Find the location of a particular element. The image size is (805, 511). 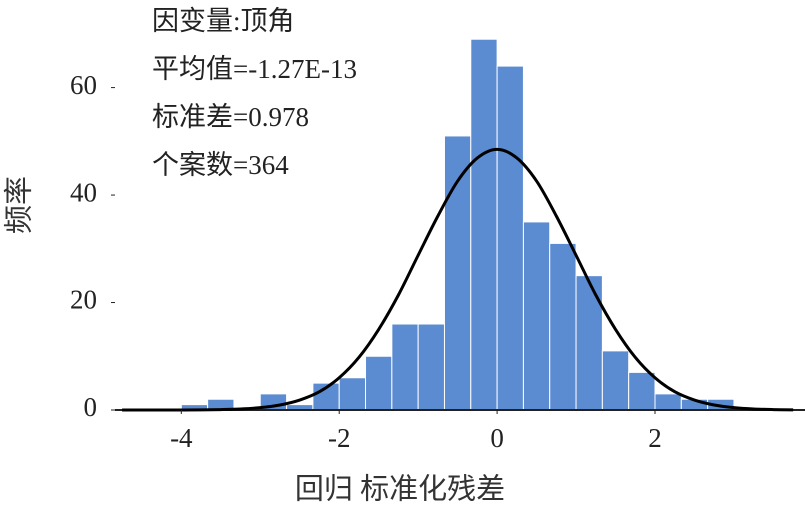

y-tick-label: 0 is located at coordinates (91, 407).